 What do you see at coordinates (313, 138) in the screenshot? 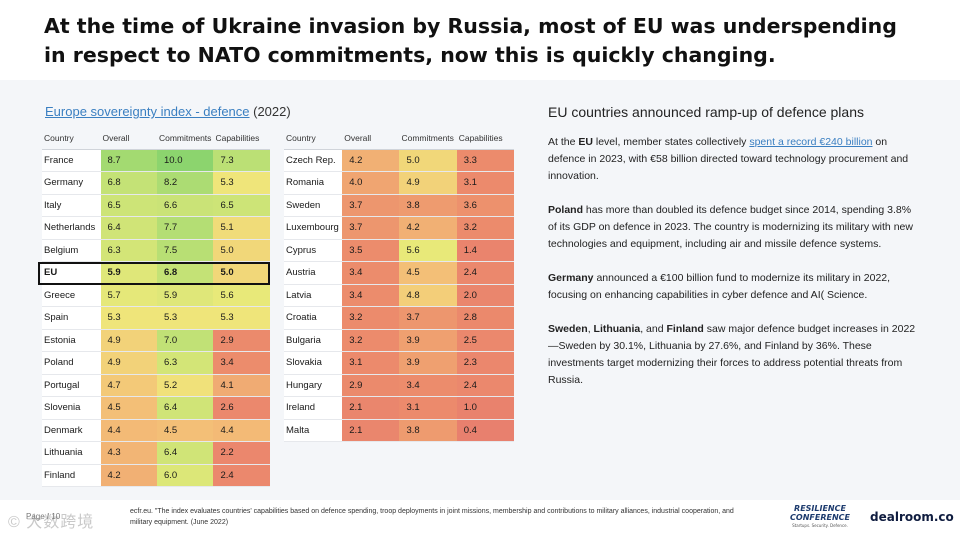
I see `header-country: Country` at bounding box center [313, 138].